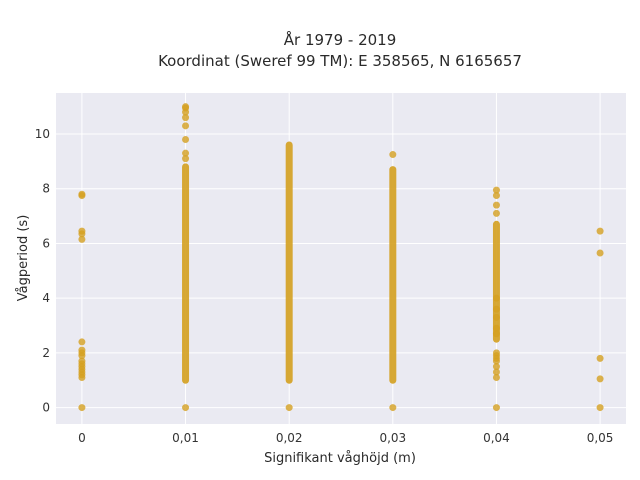 The image size is (640, 480). What do you see at coordinates (185, 438) in the screenshot?
I see `x-tick-label: 0,01` at bounding box center [185, 438].